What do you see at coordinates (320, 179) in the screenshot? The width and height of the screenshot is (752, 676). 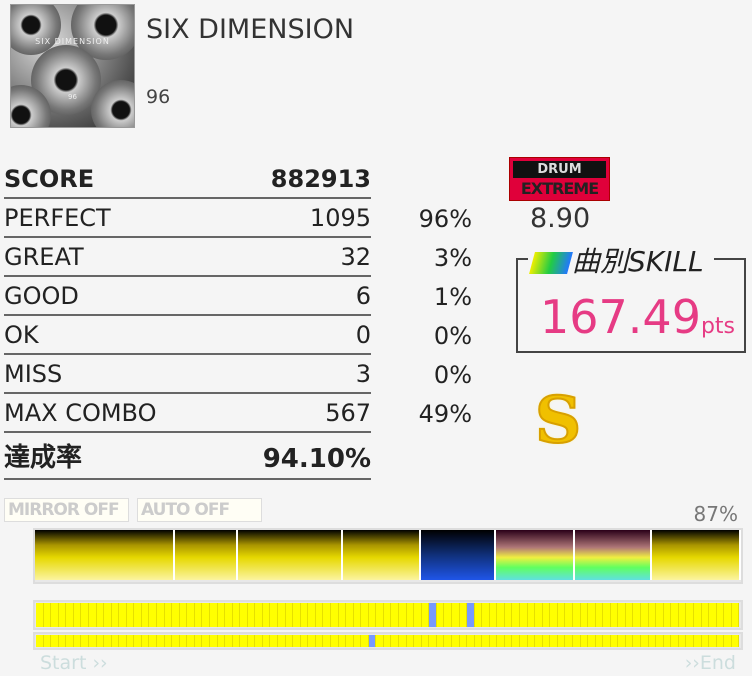 I see `stat-value: 882913` at bounding box center [320, 179].